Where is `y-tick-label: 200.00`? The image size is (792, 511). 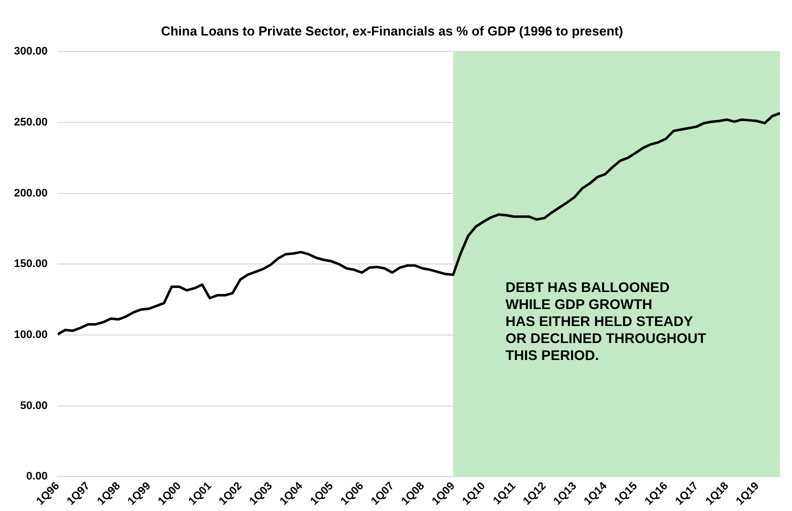
y-tick-label: 200.00 is located at coordinates (31, 193).